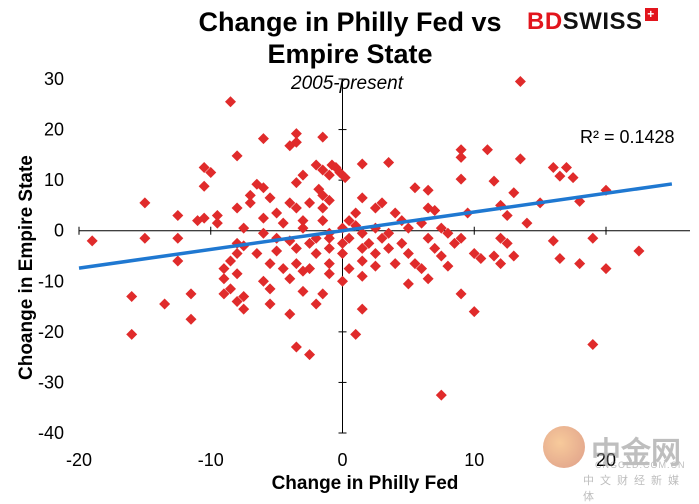 Image resolution: width=699 pixels, height=504 pixels. Describe the element at coordinates (54, 130) in the screenshot. I see `y-tick-label: 20` at that location.